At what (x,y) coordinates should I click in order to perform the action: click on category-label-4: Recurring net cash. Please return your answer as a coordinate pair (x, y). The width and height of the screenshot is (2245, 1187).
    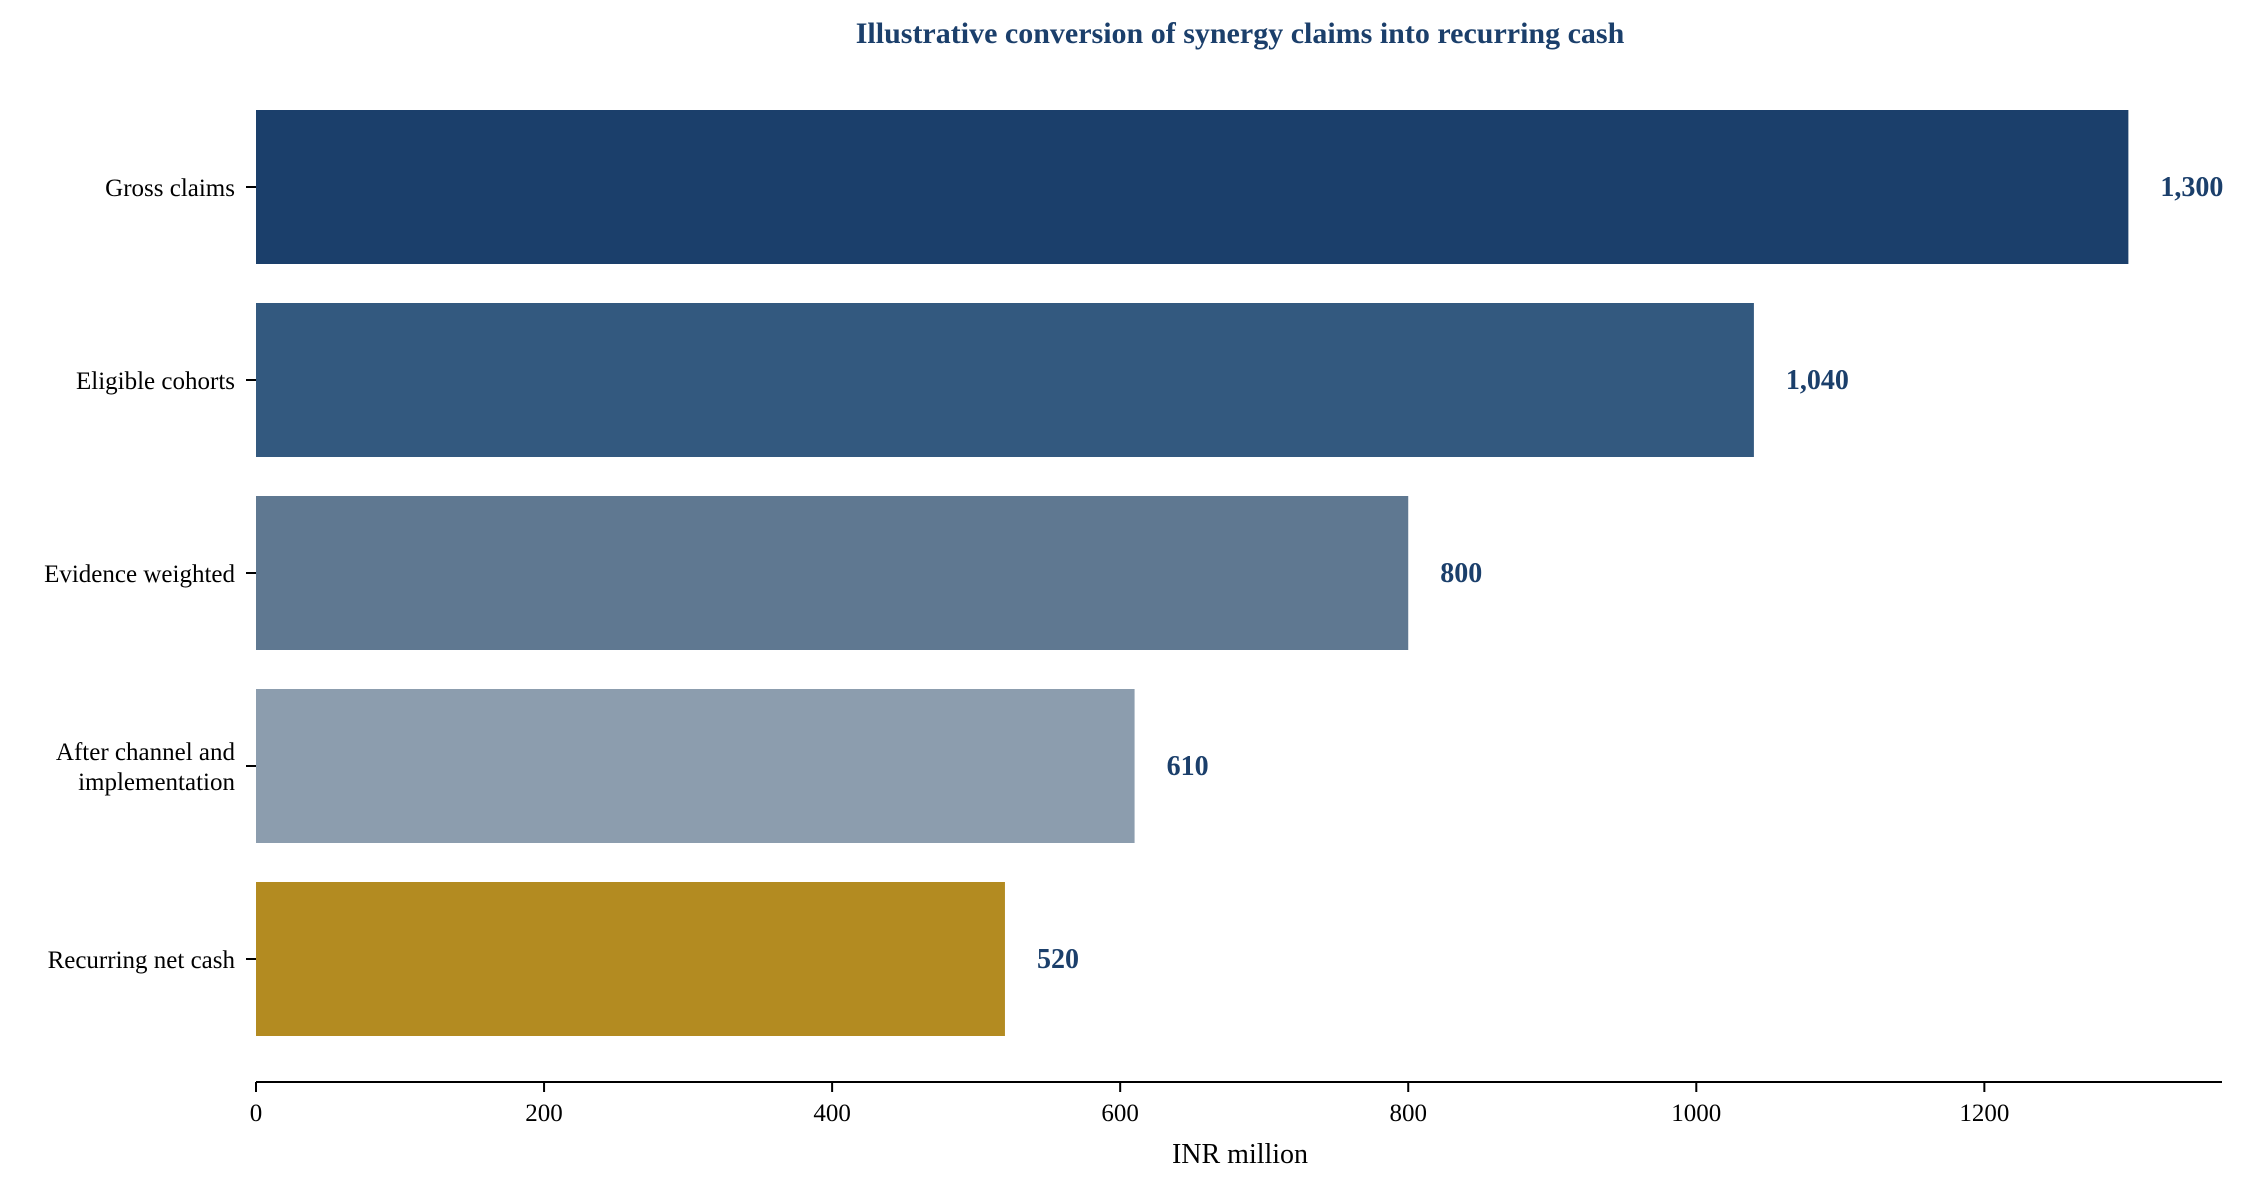
    Looking at the image, I should click on (142, 960).